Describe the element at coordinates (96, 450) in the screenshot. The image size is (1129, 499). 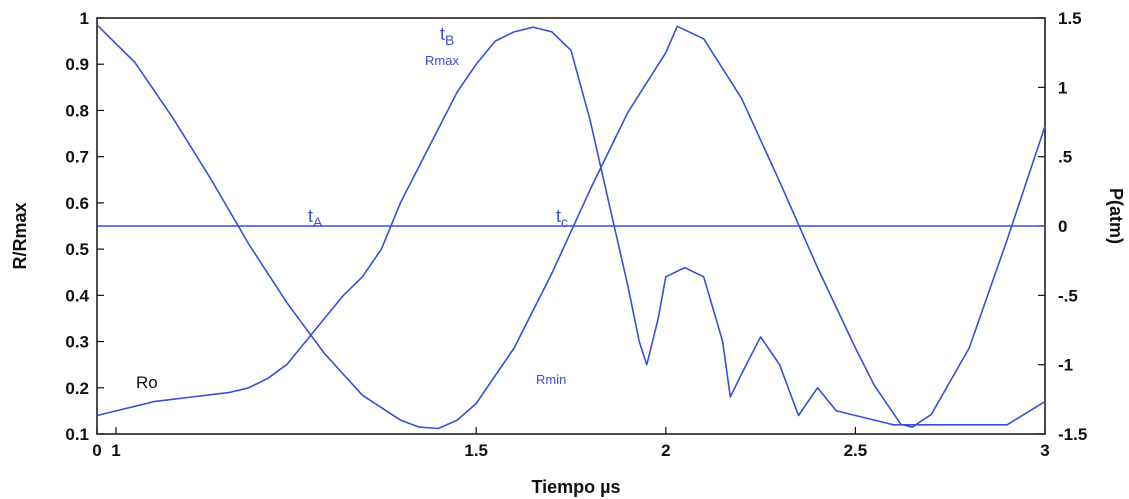
I see `x-tick-label: 0` at that location.